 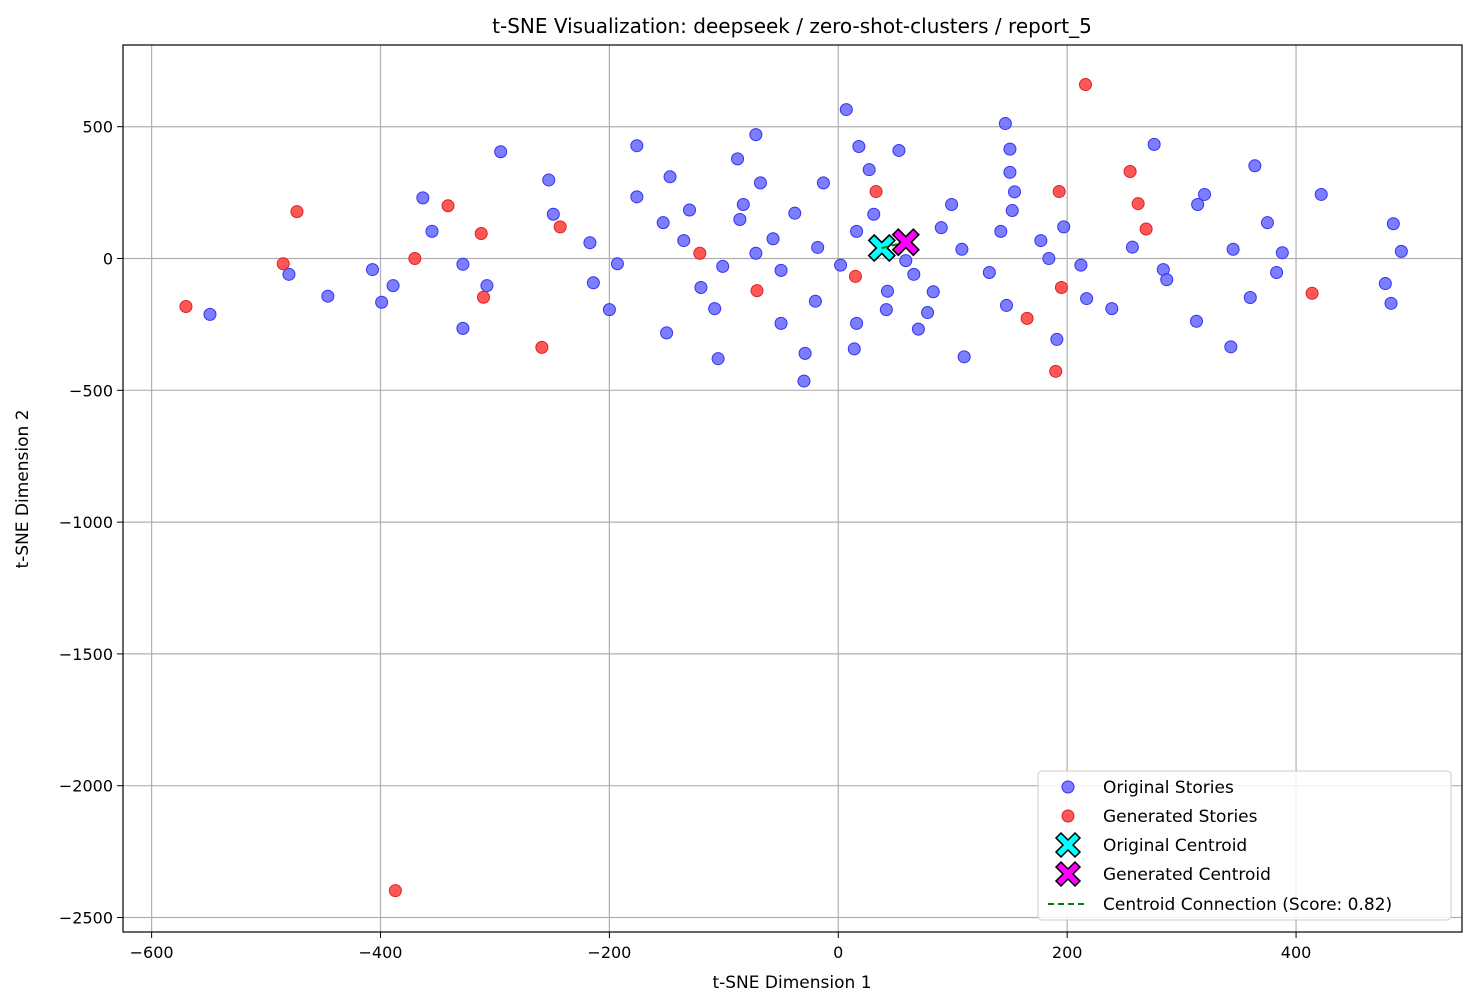 What do you see at coordinates (1247, 905) in the screenshot?
I see `legend-label: Centroid Connection (Score: 0.82)` at bounding box center [1247, 905].